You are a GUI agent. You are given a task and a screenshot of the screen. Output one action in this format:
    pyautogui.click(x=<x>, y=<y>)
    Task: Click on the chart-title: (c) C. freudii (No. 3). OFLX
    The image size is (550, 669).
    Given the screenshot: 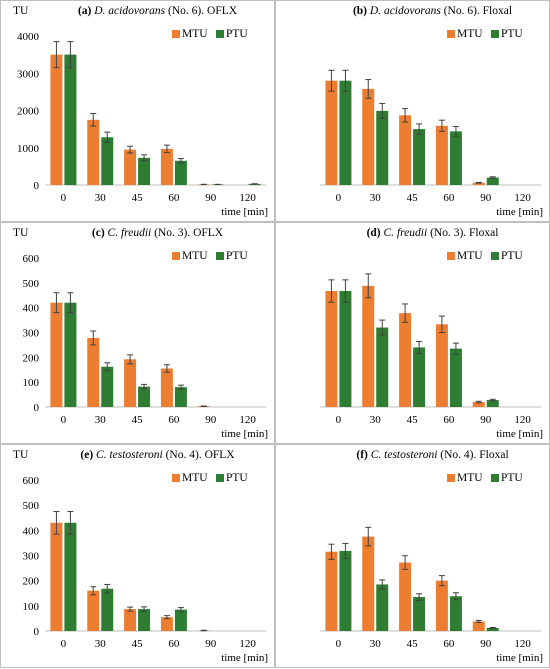 What is the action you would take?
    pyautogui.click(x=157, y=233)
    